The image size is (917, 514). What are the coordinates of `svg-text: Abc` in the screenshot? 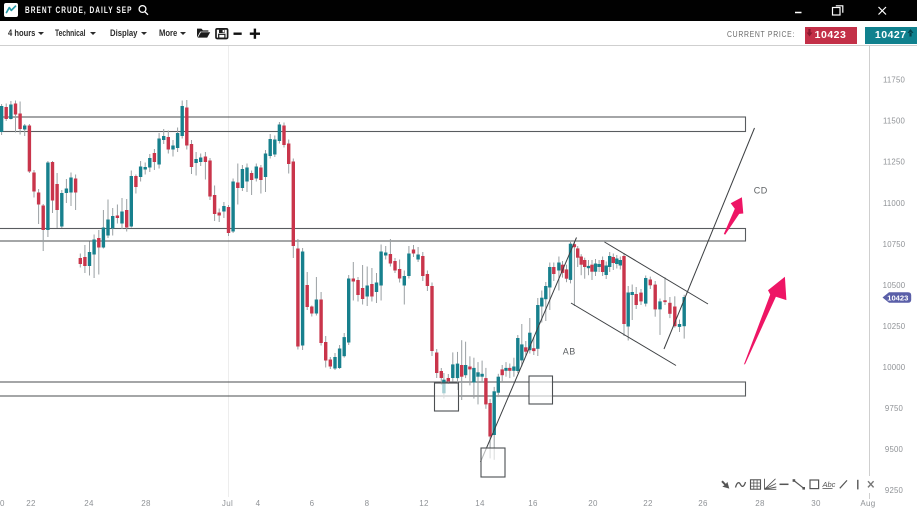 It's located at (829, 484).